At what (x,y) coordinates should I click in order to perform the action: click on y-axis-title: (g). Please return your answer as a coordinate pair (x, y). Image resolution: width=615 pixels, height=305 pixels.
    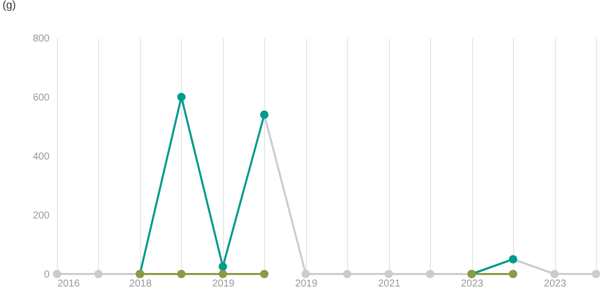
    Looking at the image, I should click on (9, 6).